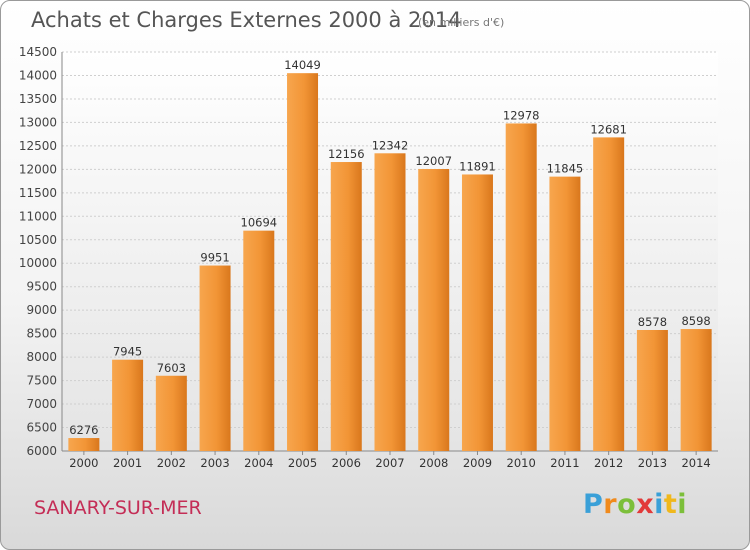  I want to click on y-tick-label: 8000, so click(41, 357).